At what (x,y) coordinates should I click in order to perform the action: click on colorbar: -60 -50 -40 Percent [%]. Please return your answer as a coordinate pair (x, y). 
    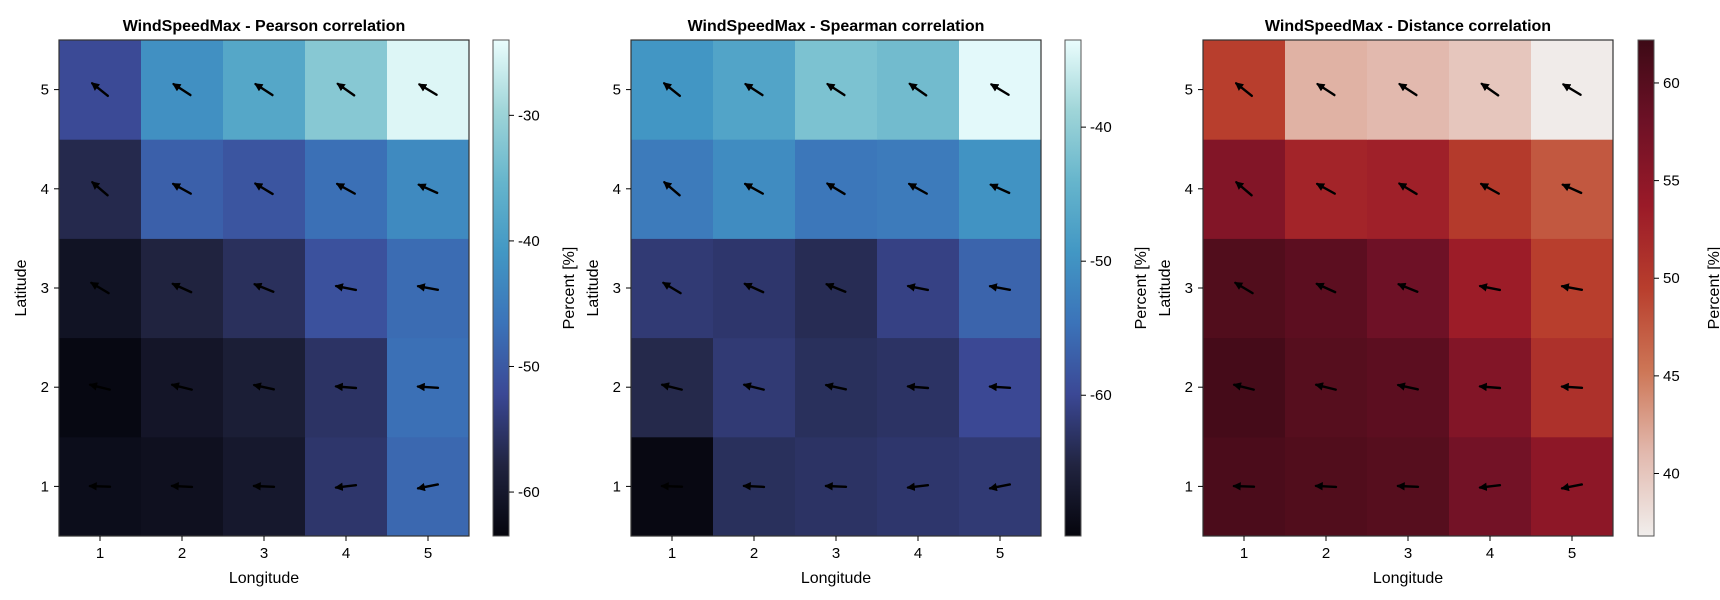
    Looking at the image, I should click on (1107, 288).